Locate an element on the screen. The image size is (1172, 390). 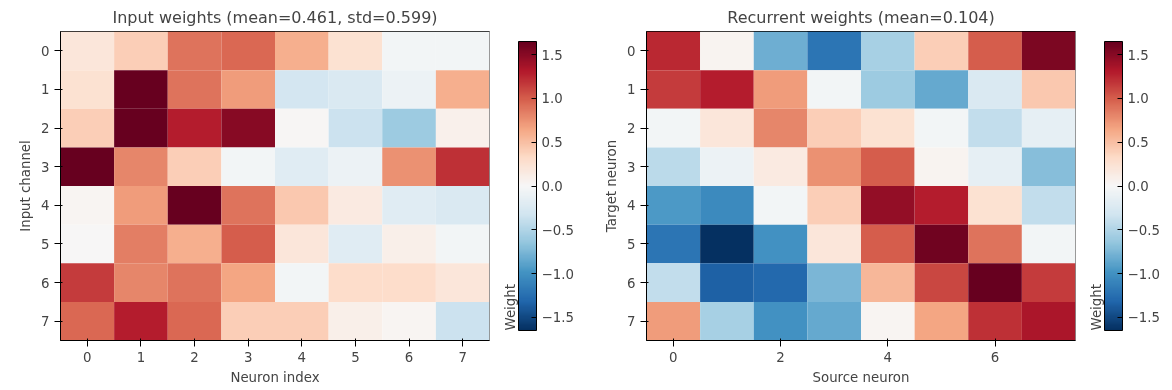
chart-title: Input weights (mean=0.461, std=0.599) is located at coordinates (275, 17).